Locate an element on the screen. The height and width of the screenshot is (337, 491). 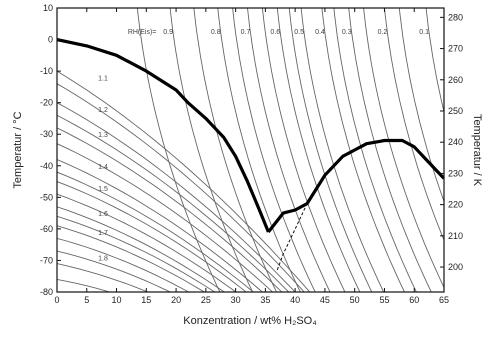
isoline-0.2 is located at coordinates (414, 125).